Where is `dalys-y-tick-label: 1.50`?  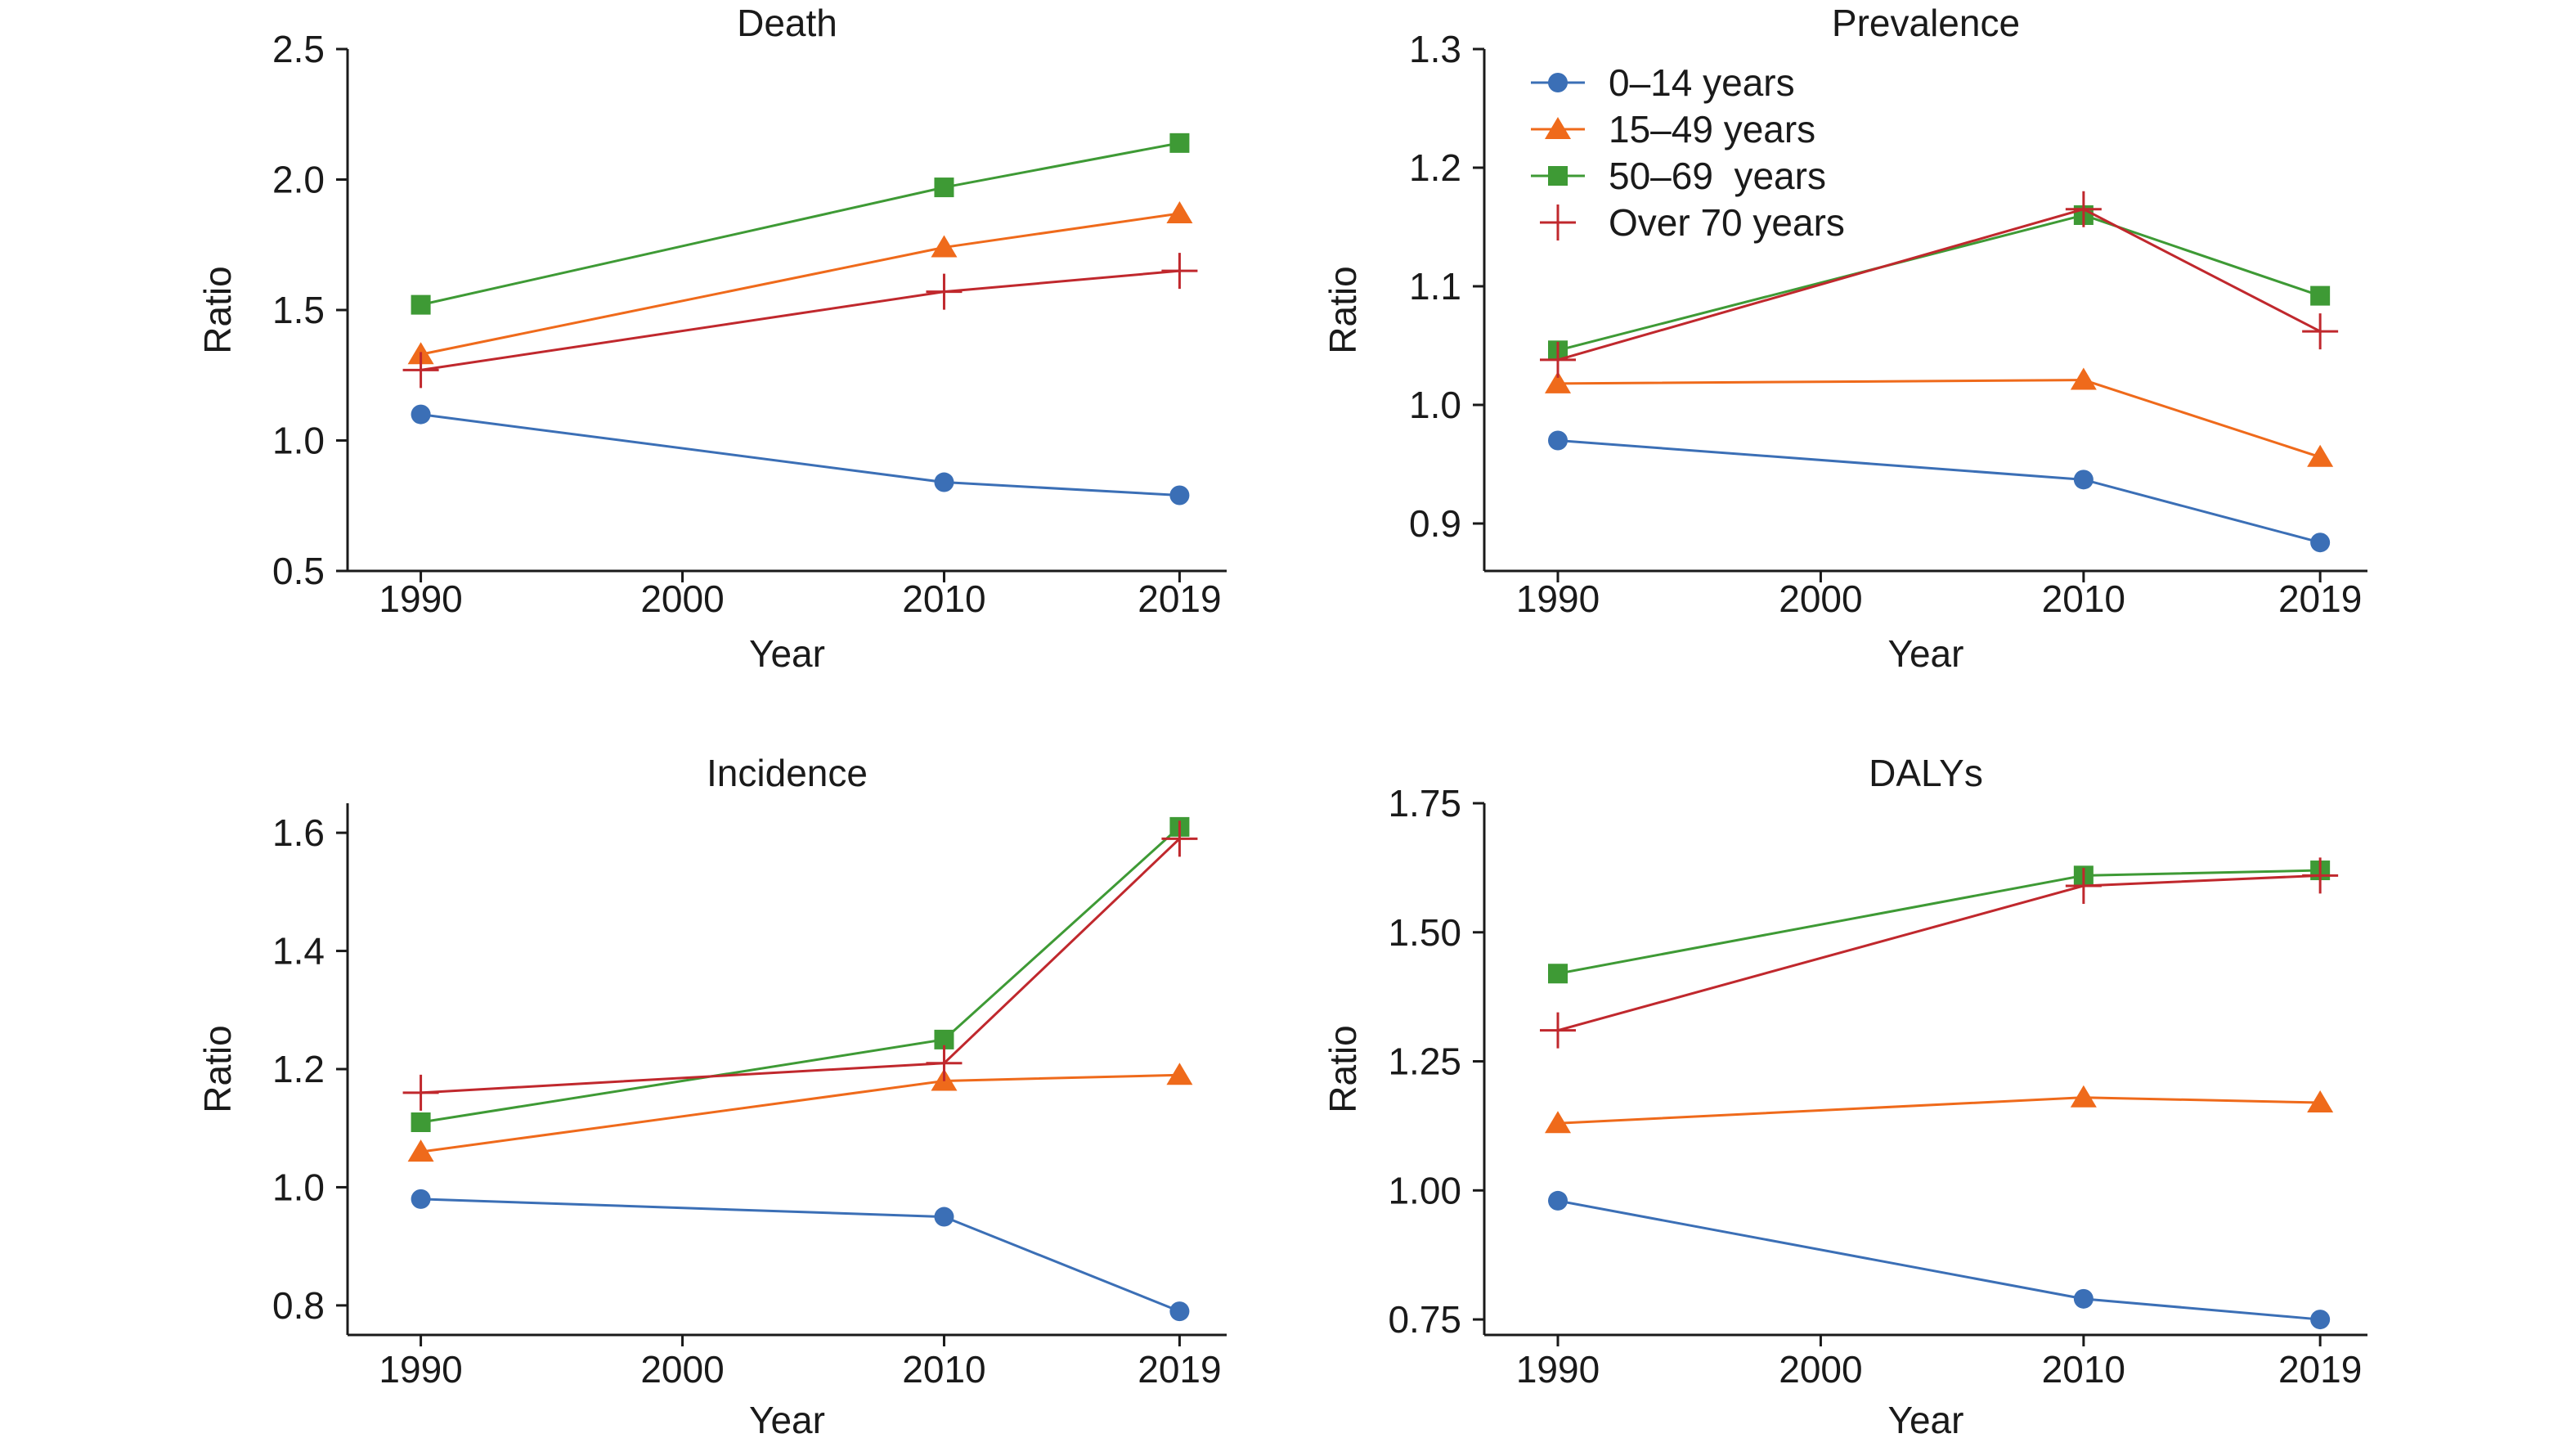
dalys-y-tick-label: 1.50 is located at coordinates (1424, 933).